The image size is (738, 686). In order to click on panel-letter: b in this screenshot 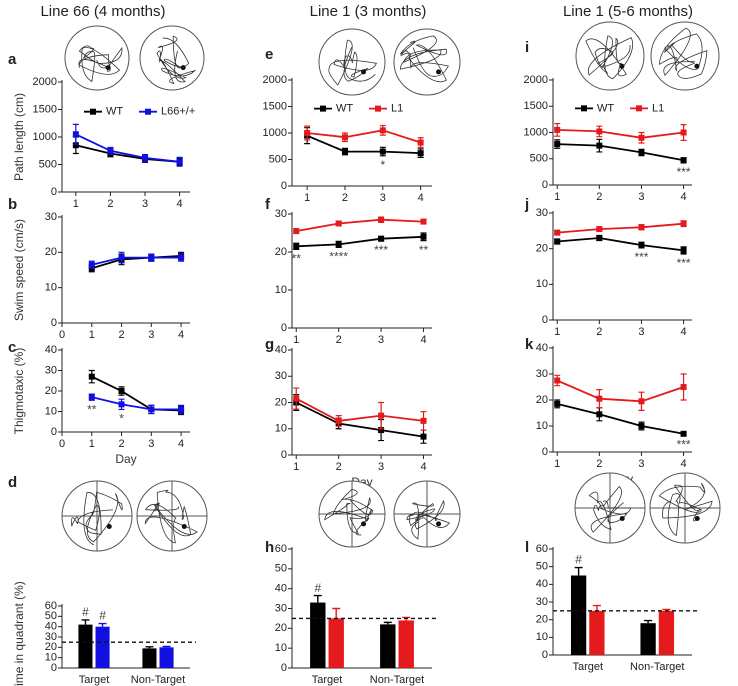, I will do `click(12, 204)`.